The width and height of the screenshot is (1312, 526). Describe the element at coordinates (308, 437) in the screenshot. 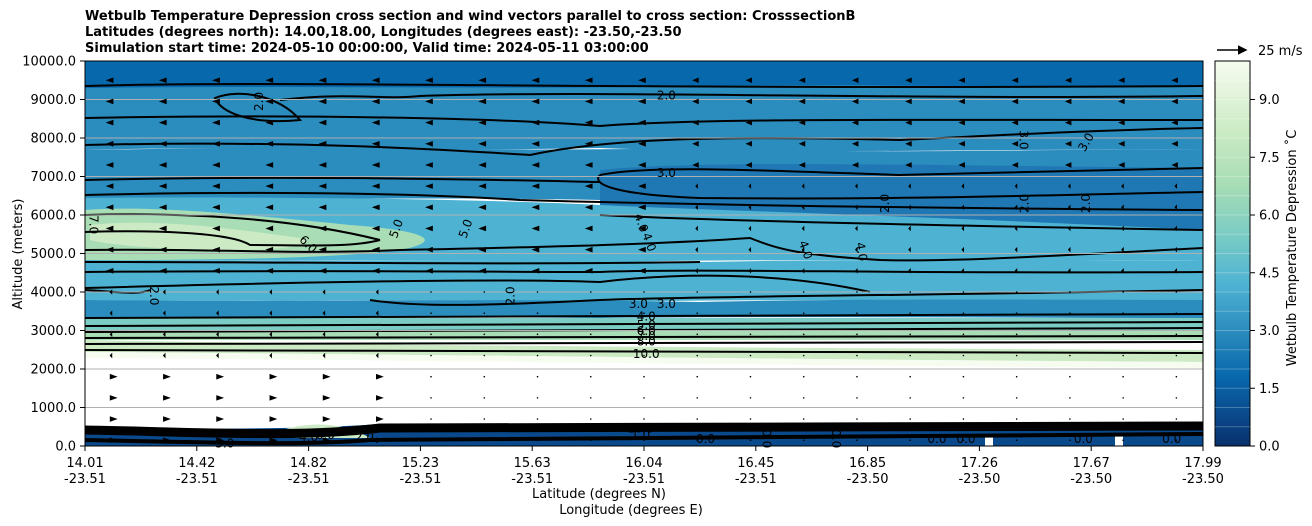

I see `contour-label: 4.0` at that location.